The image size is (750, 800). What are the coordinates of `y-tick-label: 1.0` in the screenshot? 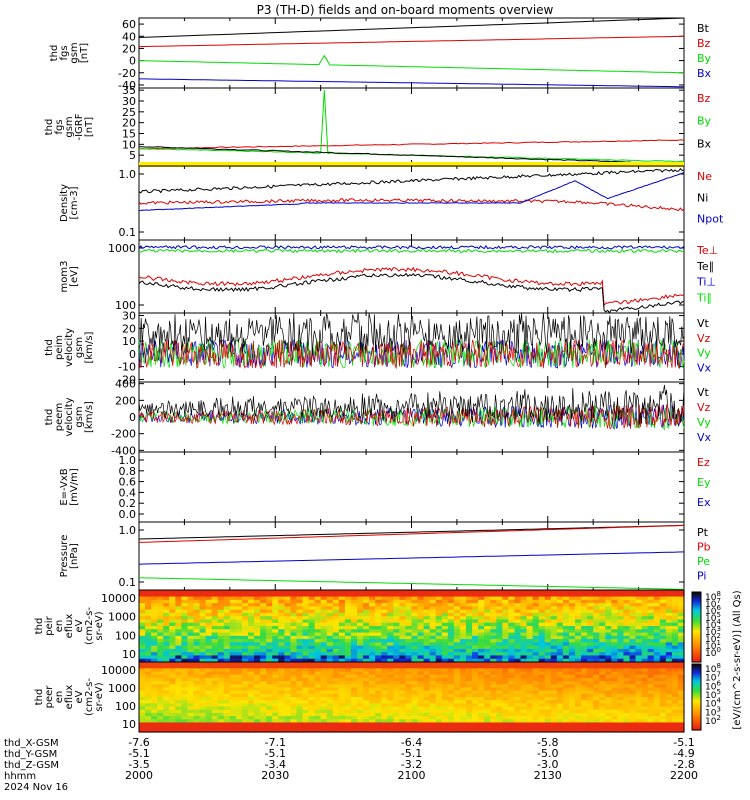 It's located at (128, 530).